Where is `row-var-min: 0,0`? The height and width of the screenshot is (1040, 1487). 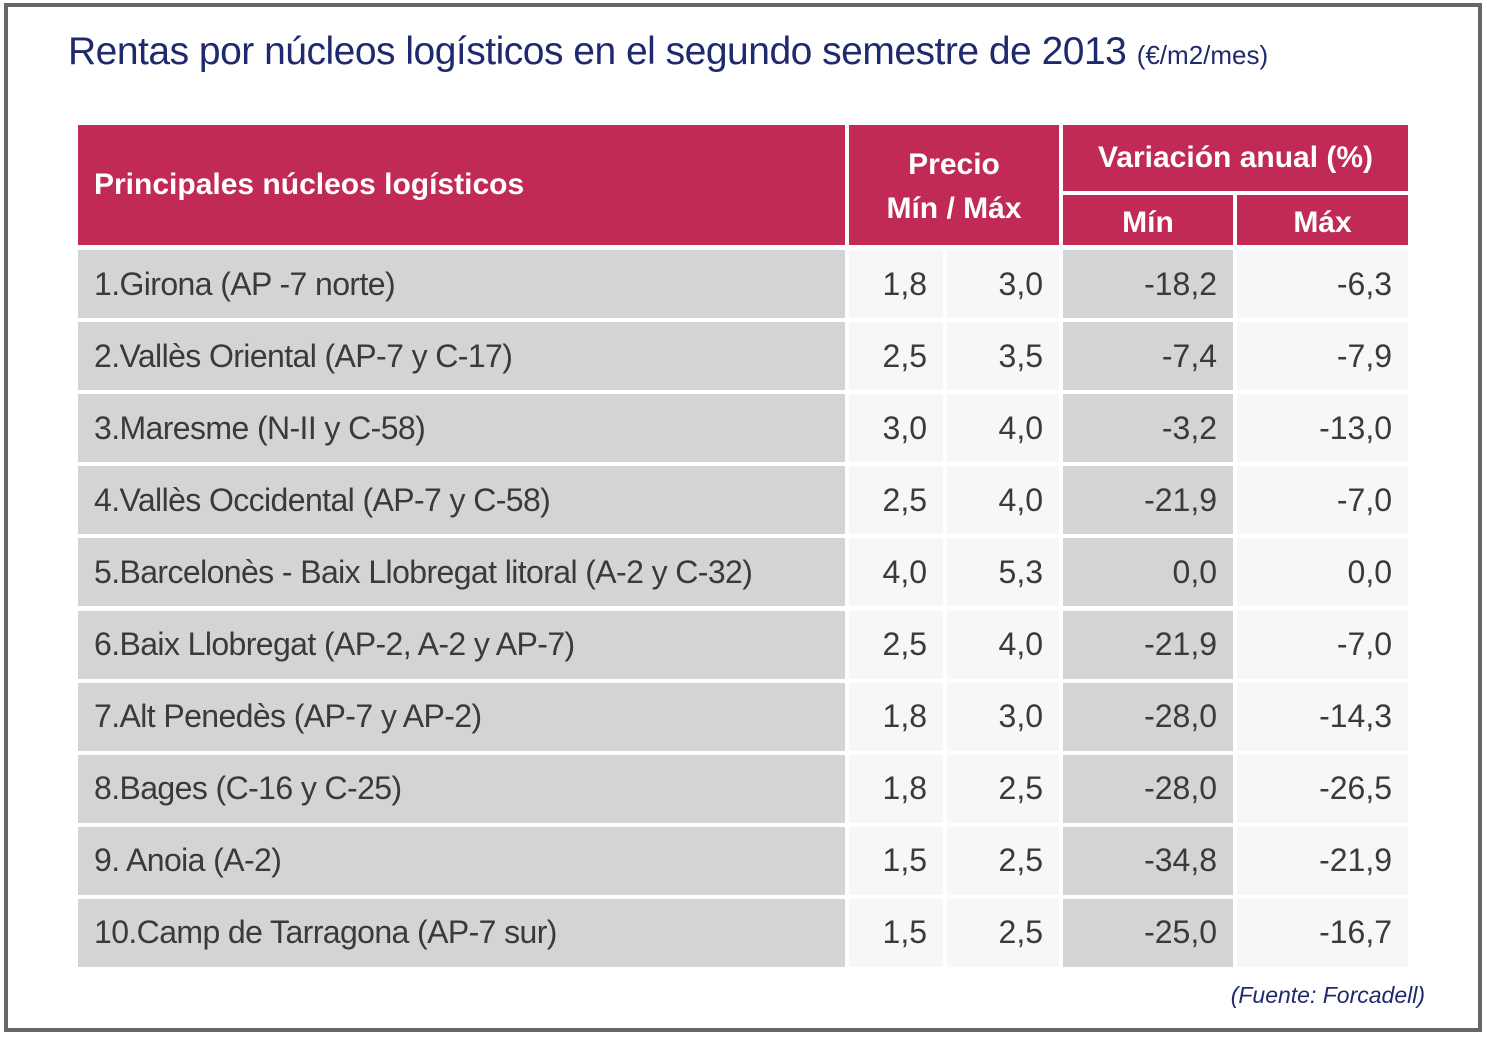 row-var-min: 0,0 is located at coordinates (1148, 572).